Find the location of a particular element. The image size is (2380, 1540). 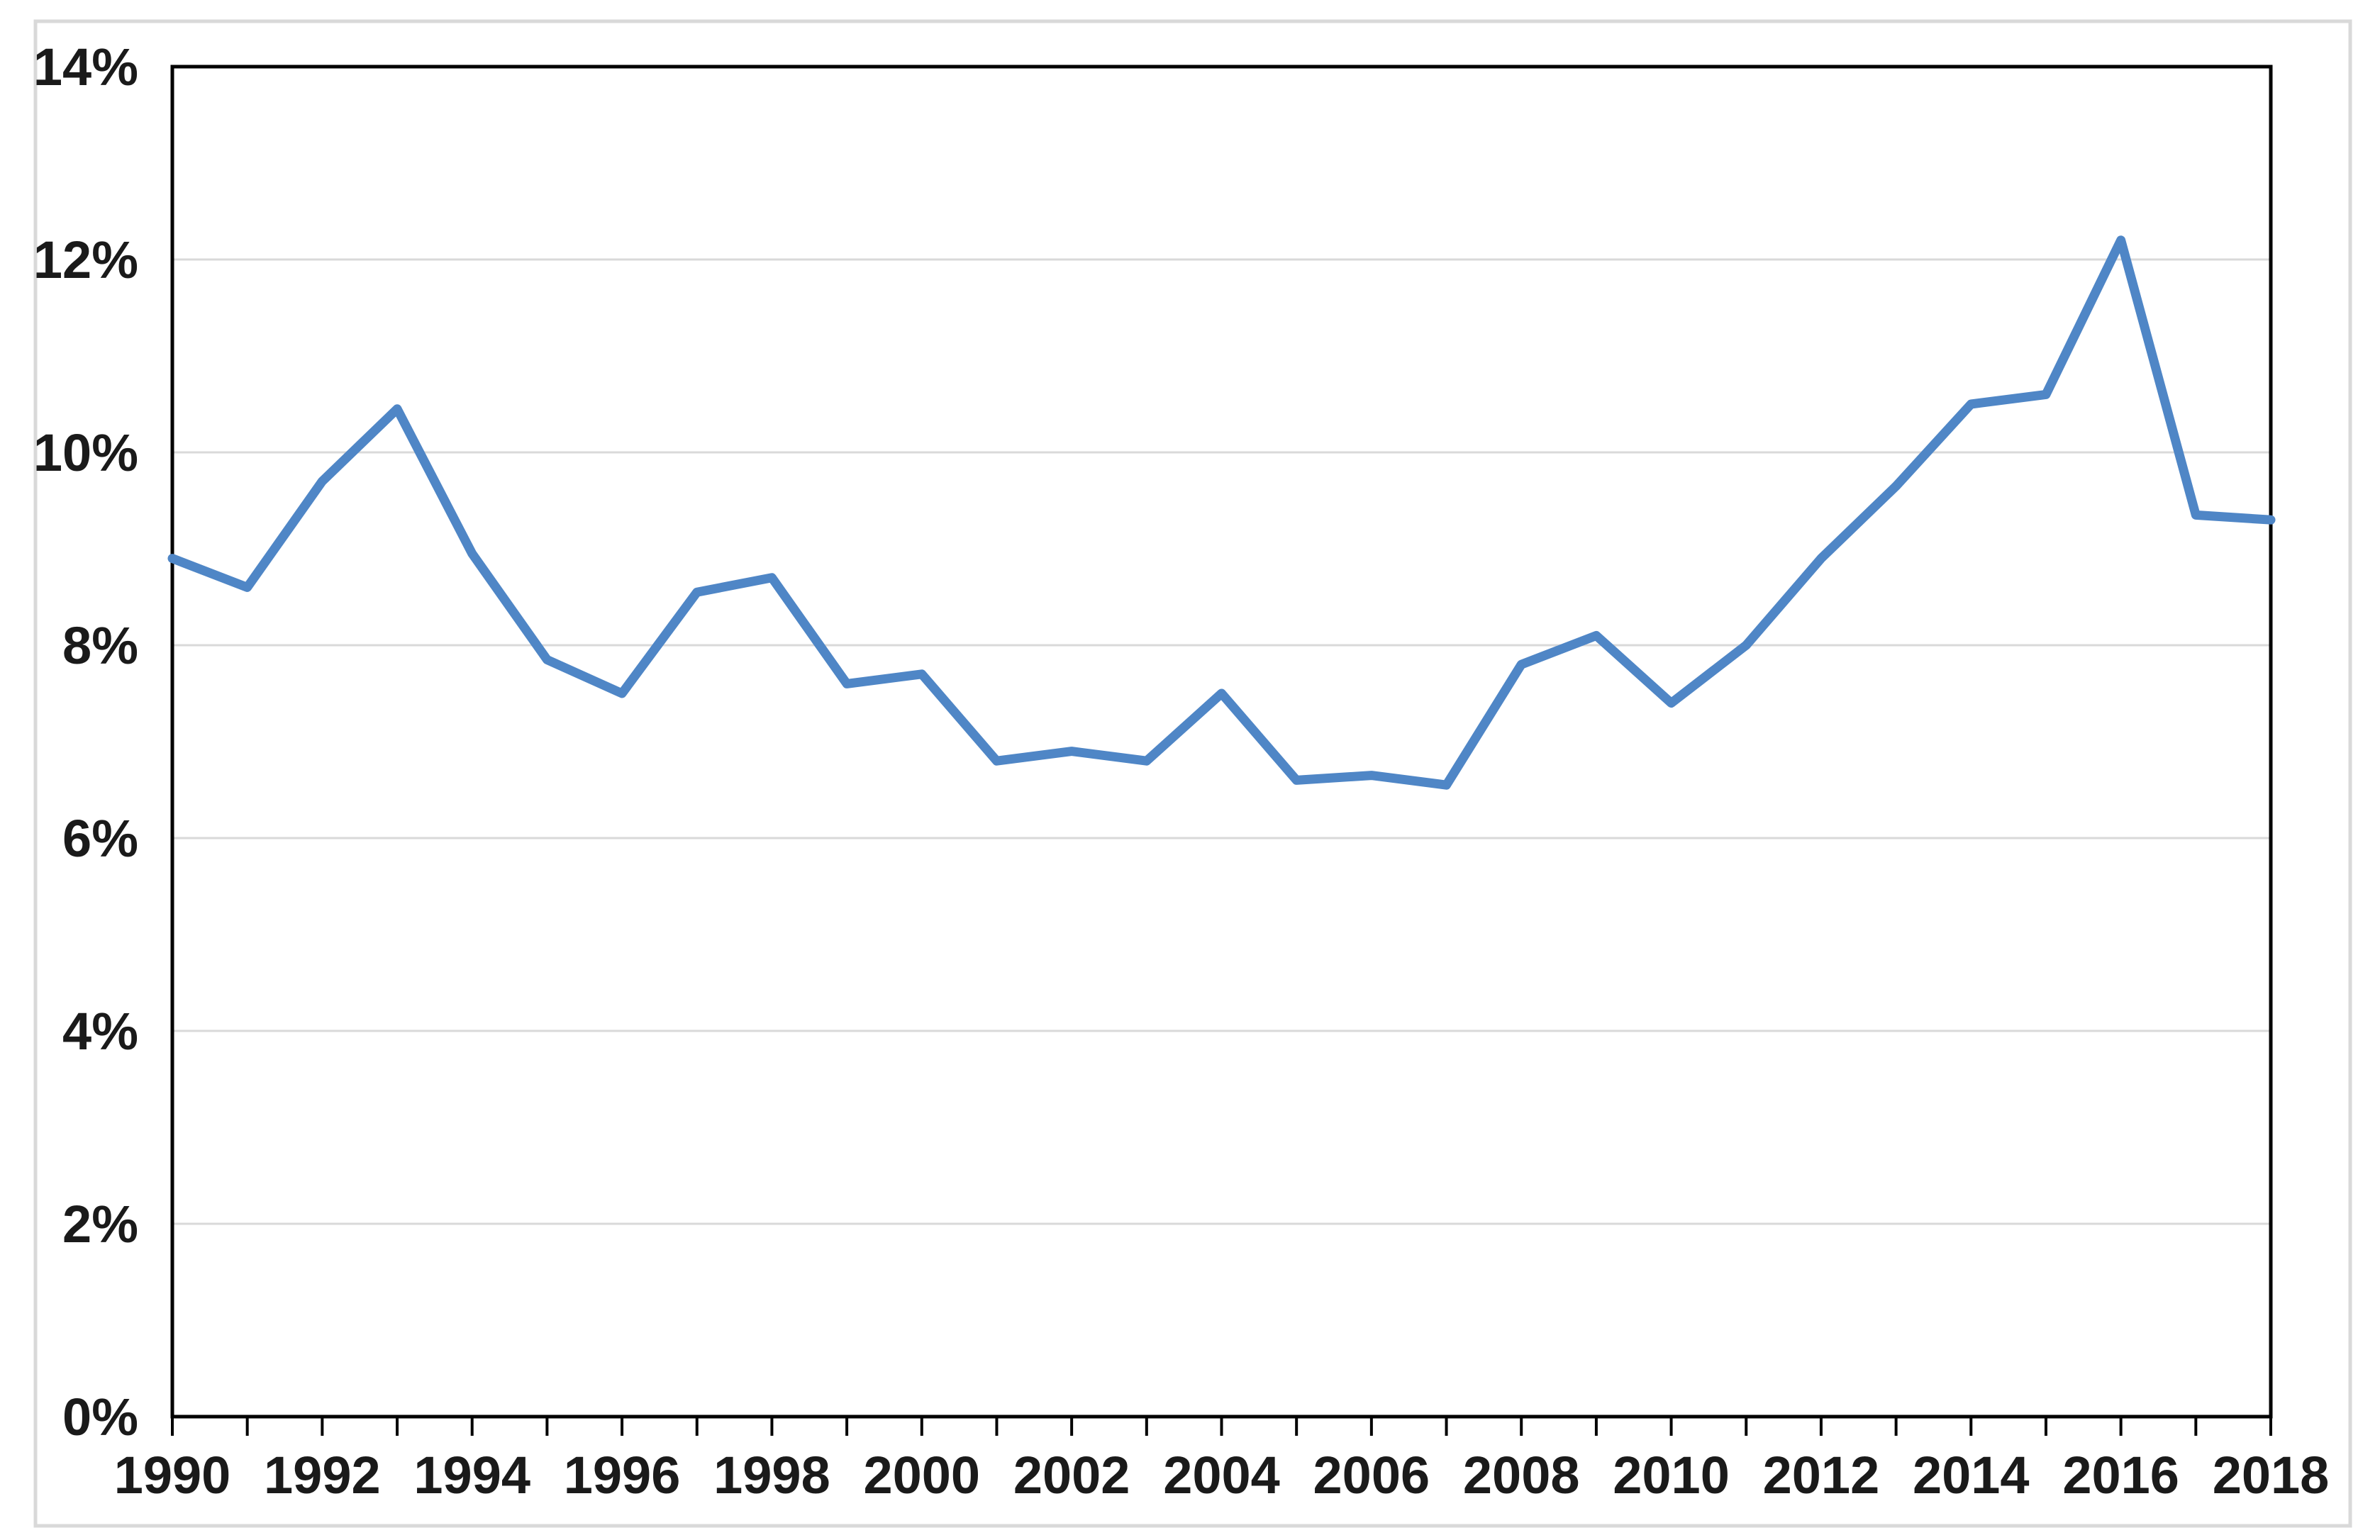

y-tick-label-8pct: 8% is located at coordinates (100, 645).